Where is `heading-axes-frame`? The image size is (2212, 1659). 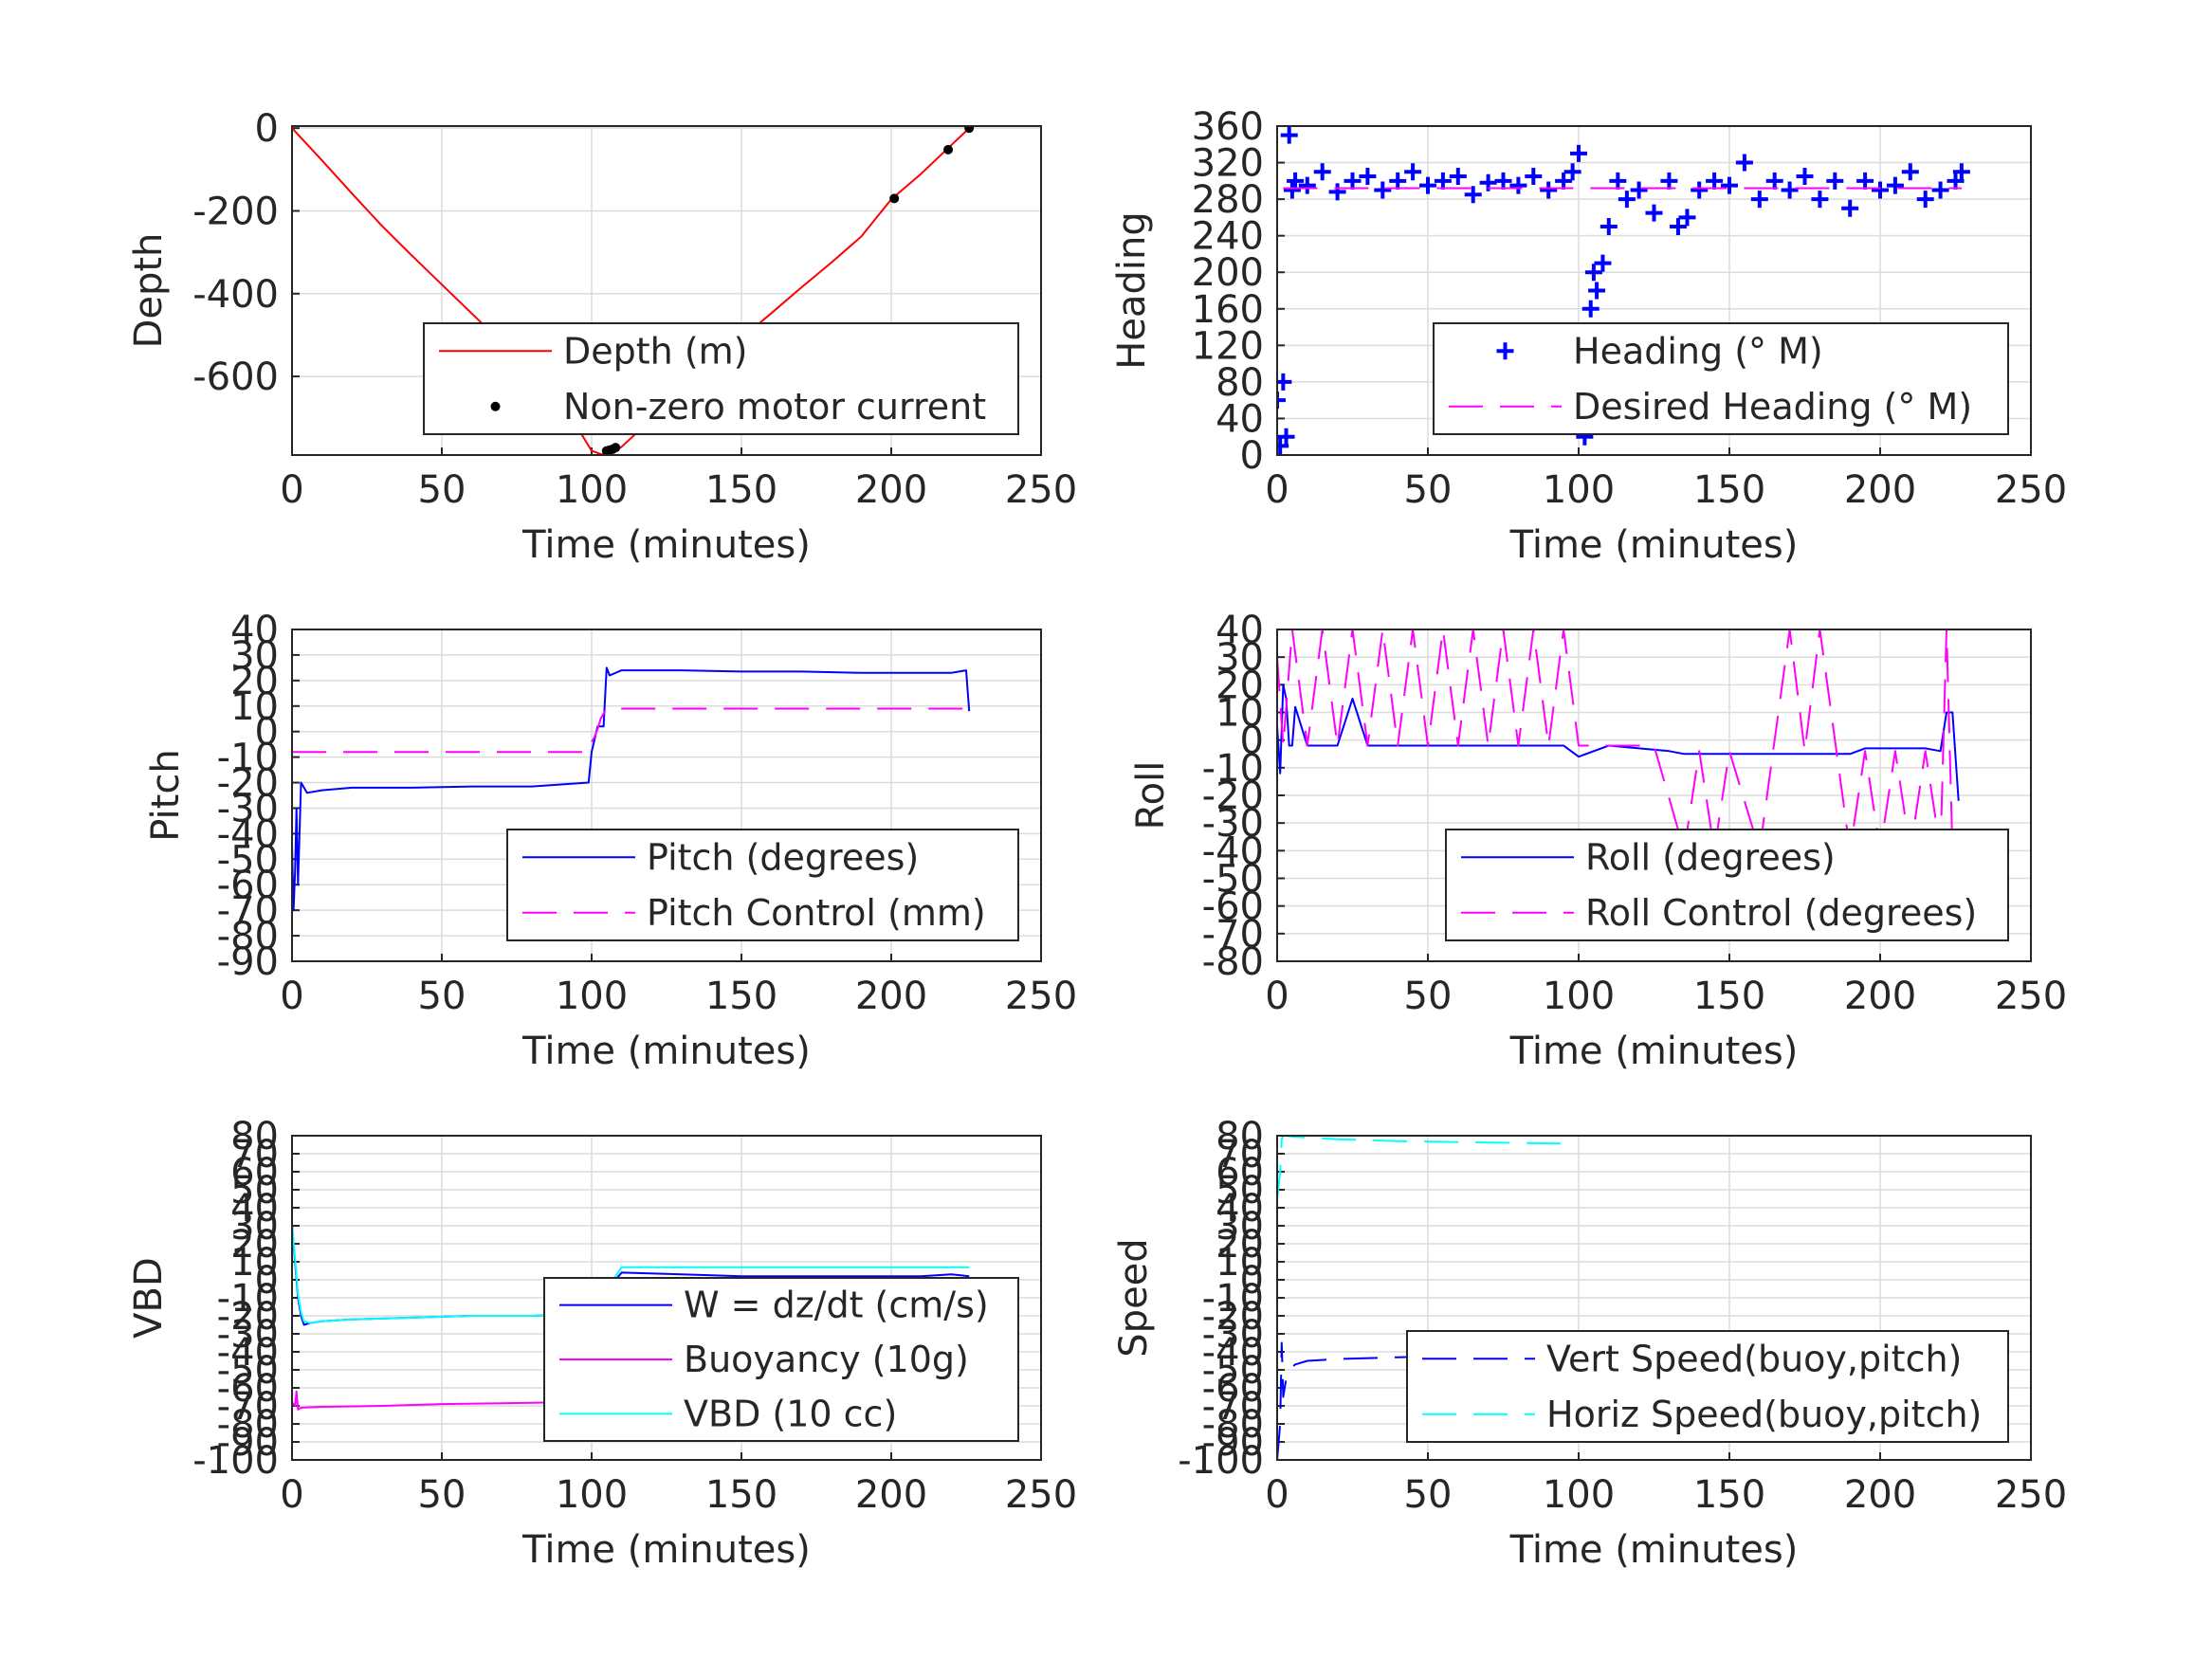
heading-axes-frame is located at coordinates (1654, 290).